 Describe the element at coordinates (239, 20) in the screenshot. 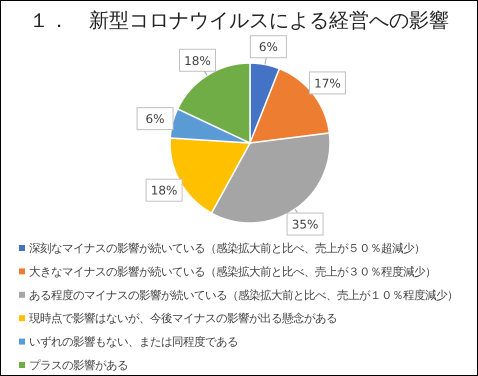

I see `chart-title: １． 新型コロナウイルスによる経営への影響` at that location.